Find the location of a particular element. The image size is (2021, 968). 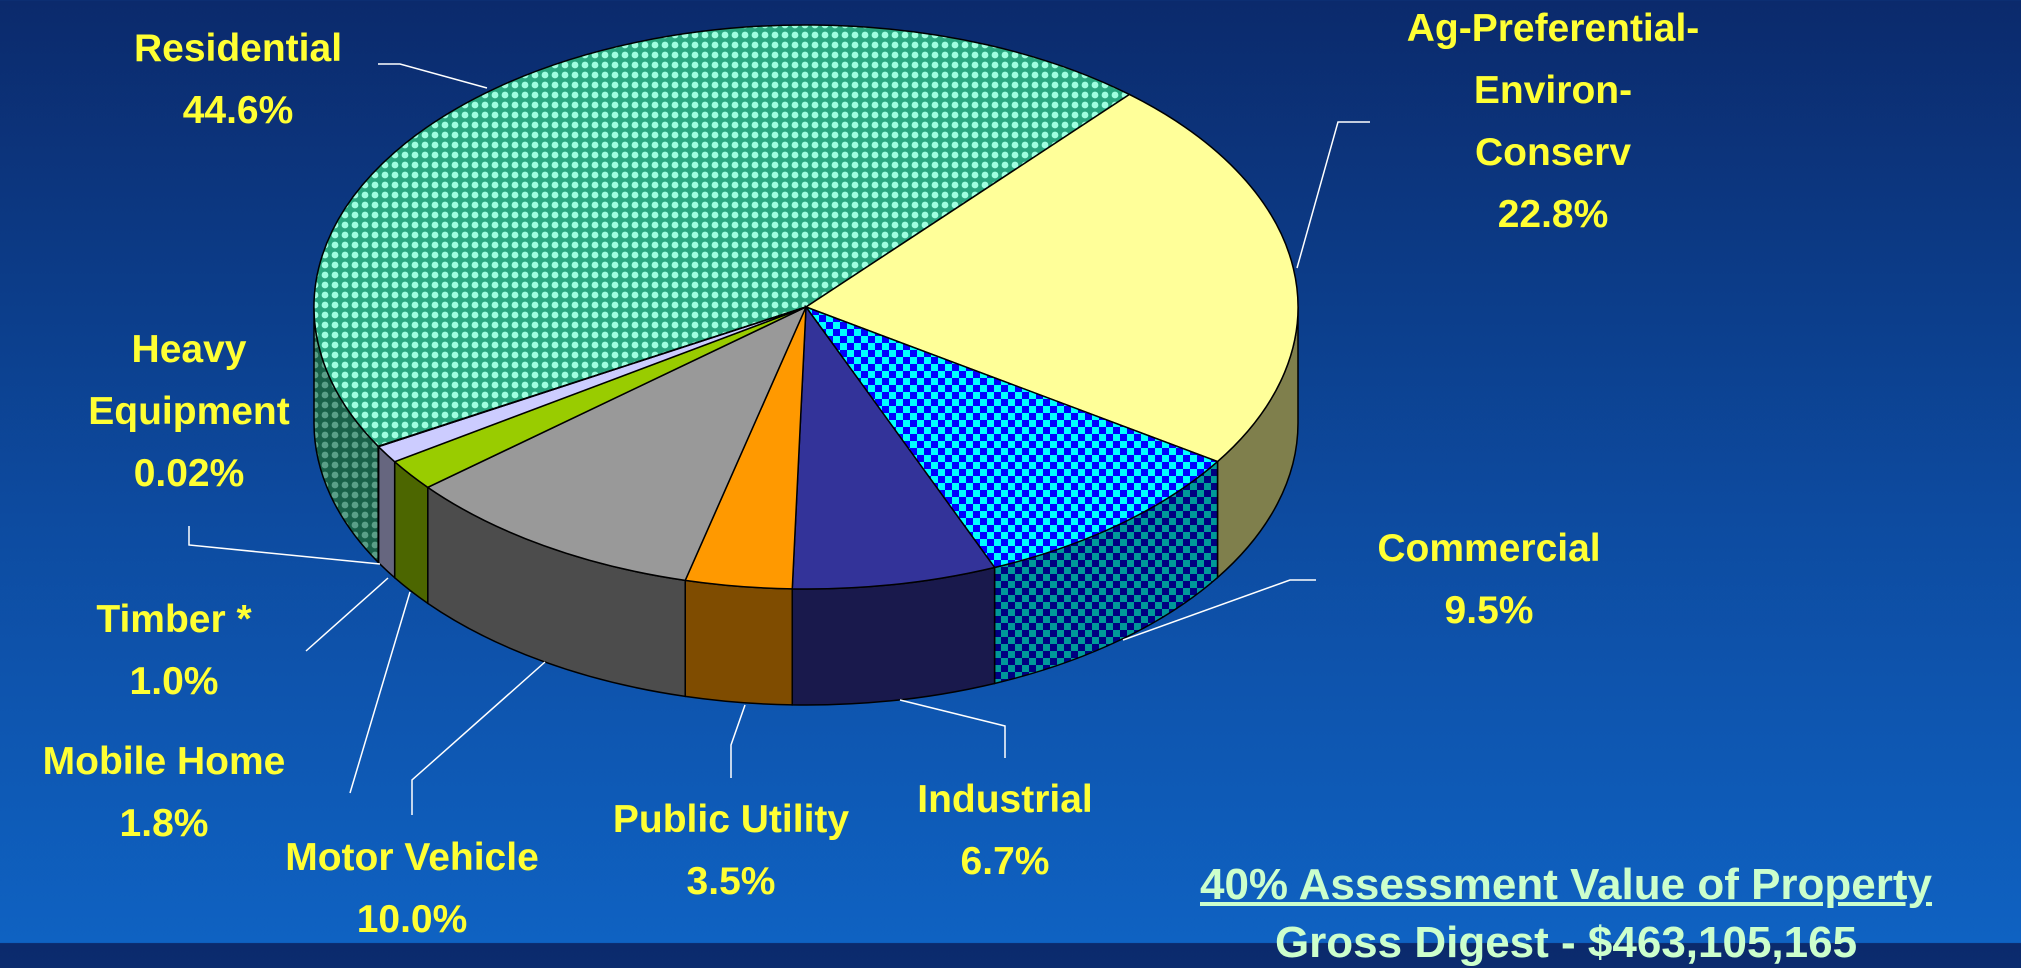

annotation: 40% Assessment Value of Property is located at coordinates (1566, 885).